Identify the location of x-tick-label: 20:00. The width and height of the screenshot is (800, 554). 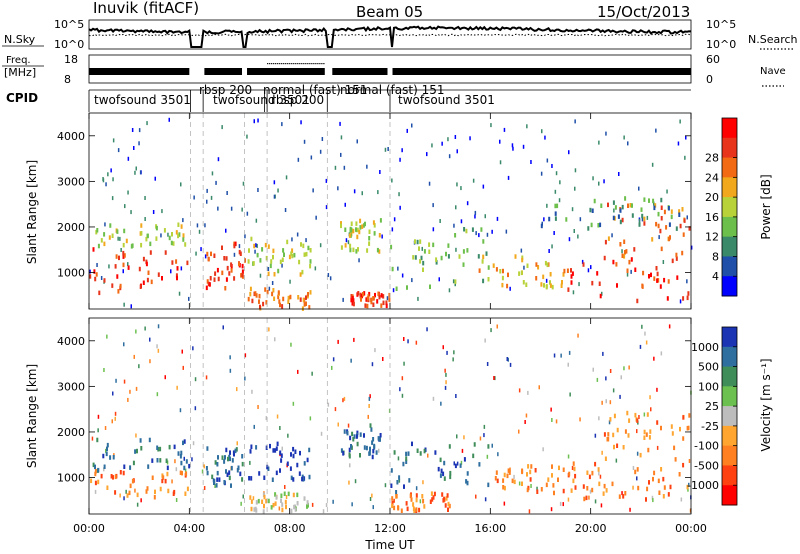
(591, 528).